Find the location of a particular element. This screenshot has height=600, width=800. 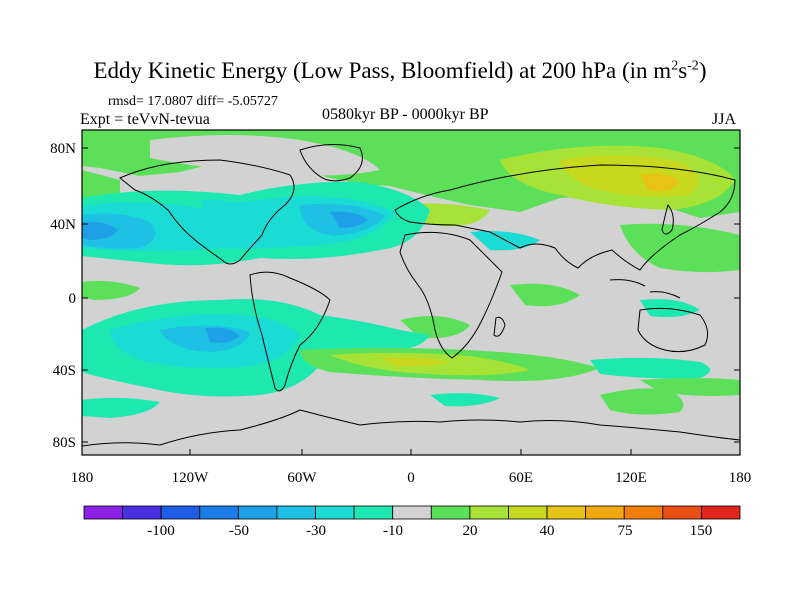

contour-indonesia-teal is located at coordinates (670, 308).